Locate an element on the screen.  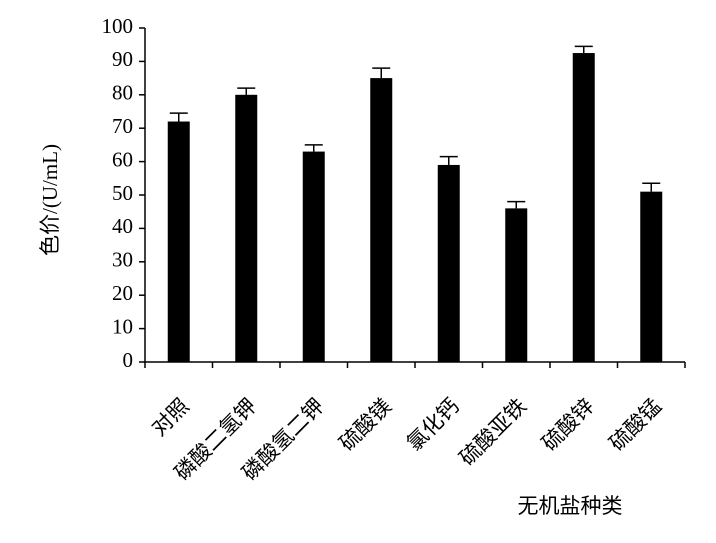
y-tick-label: 20 is located at coordinates (122, 293).